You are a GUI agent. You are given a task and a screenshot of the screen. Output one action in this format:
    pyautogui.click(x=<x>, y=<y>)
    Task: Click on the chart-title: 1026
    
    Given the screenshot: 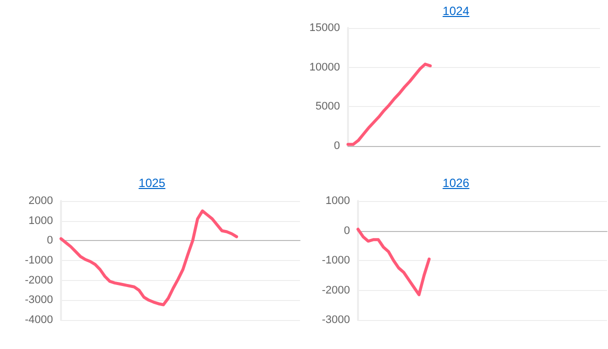 What is the action you would take?
    pyautogui.click(x=456, y=183)
    